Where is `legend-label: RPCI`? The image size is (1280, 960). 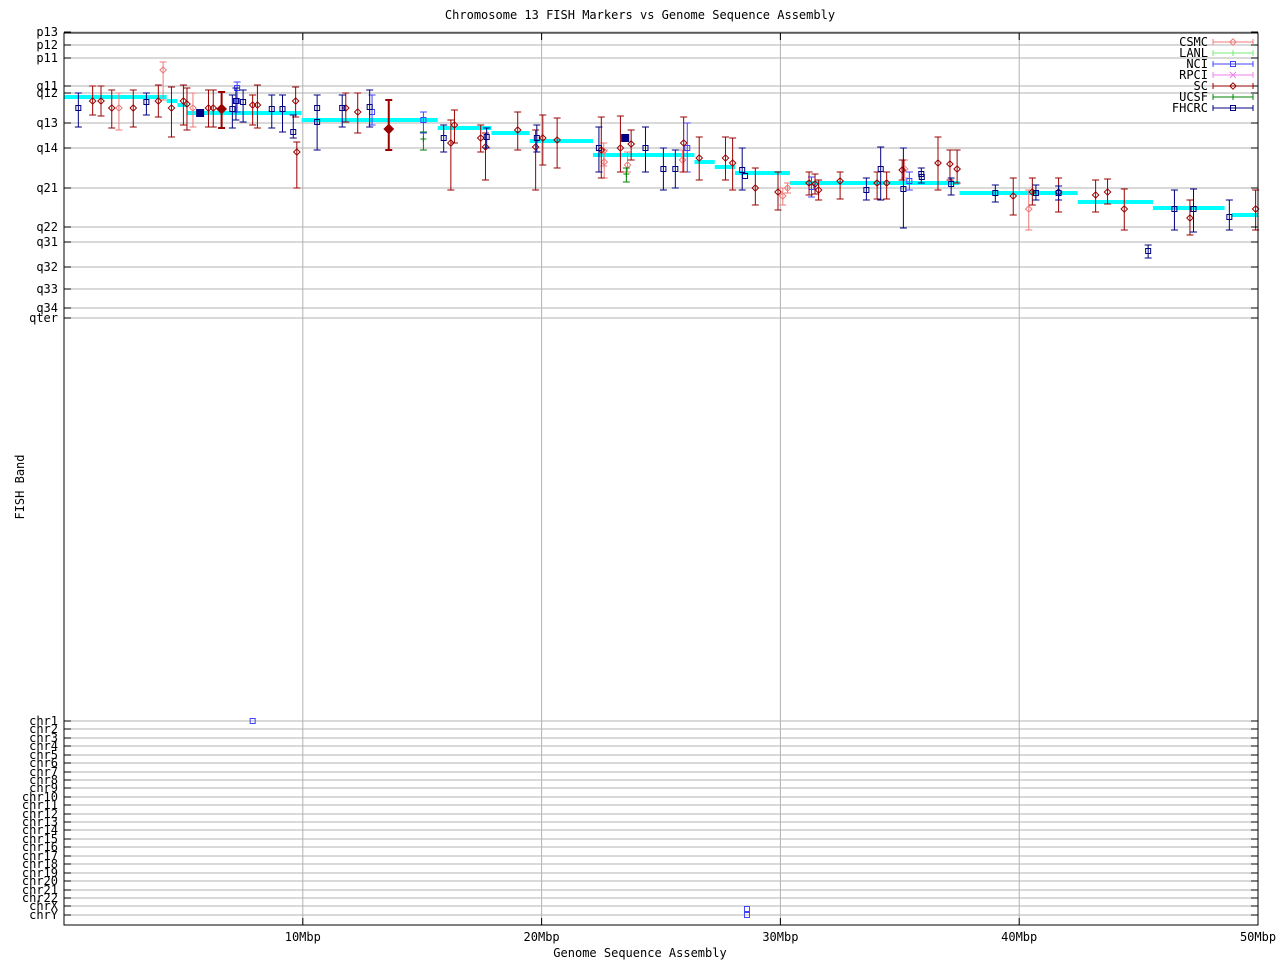 legend-label: RPCI is located at coordinates (1193, 75).